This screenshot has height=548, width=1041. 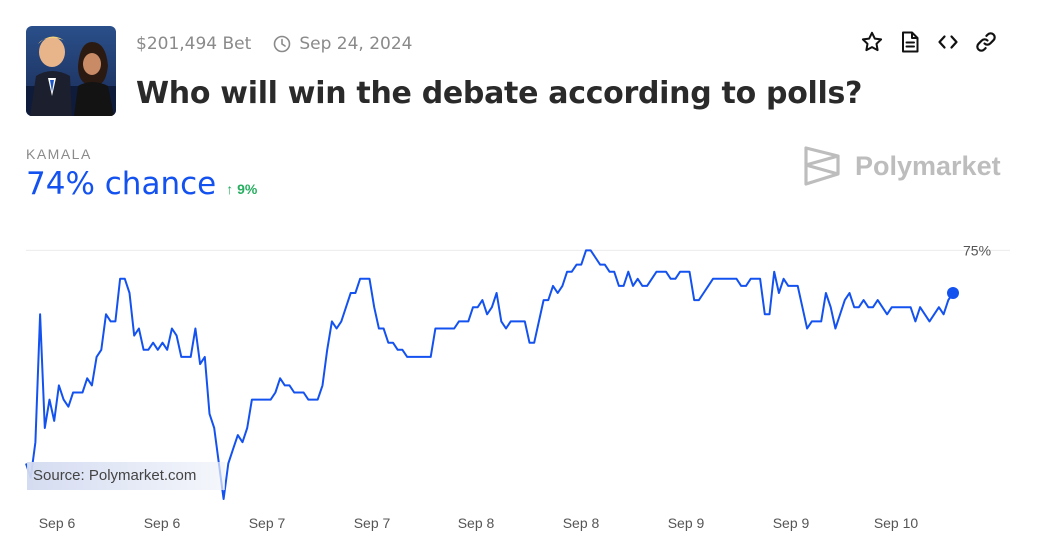 I want to click on market-thumbnail, so click(x=71, y=71).